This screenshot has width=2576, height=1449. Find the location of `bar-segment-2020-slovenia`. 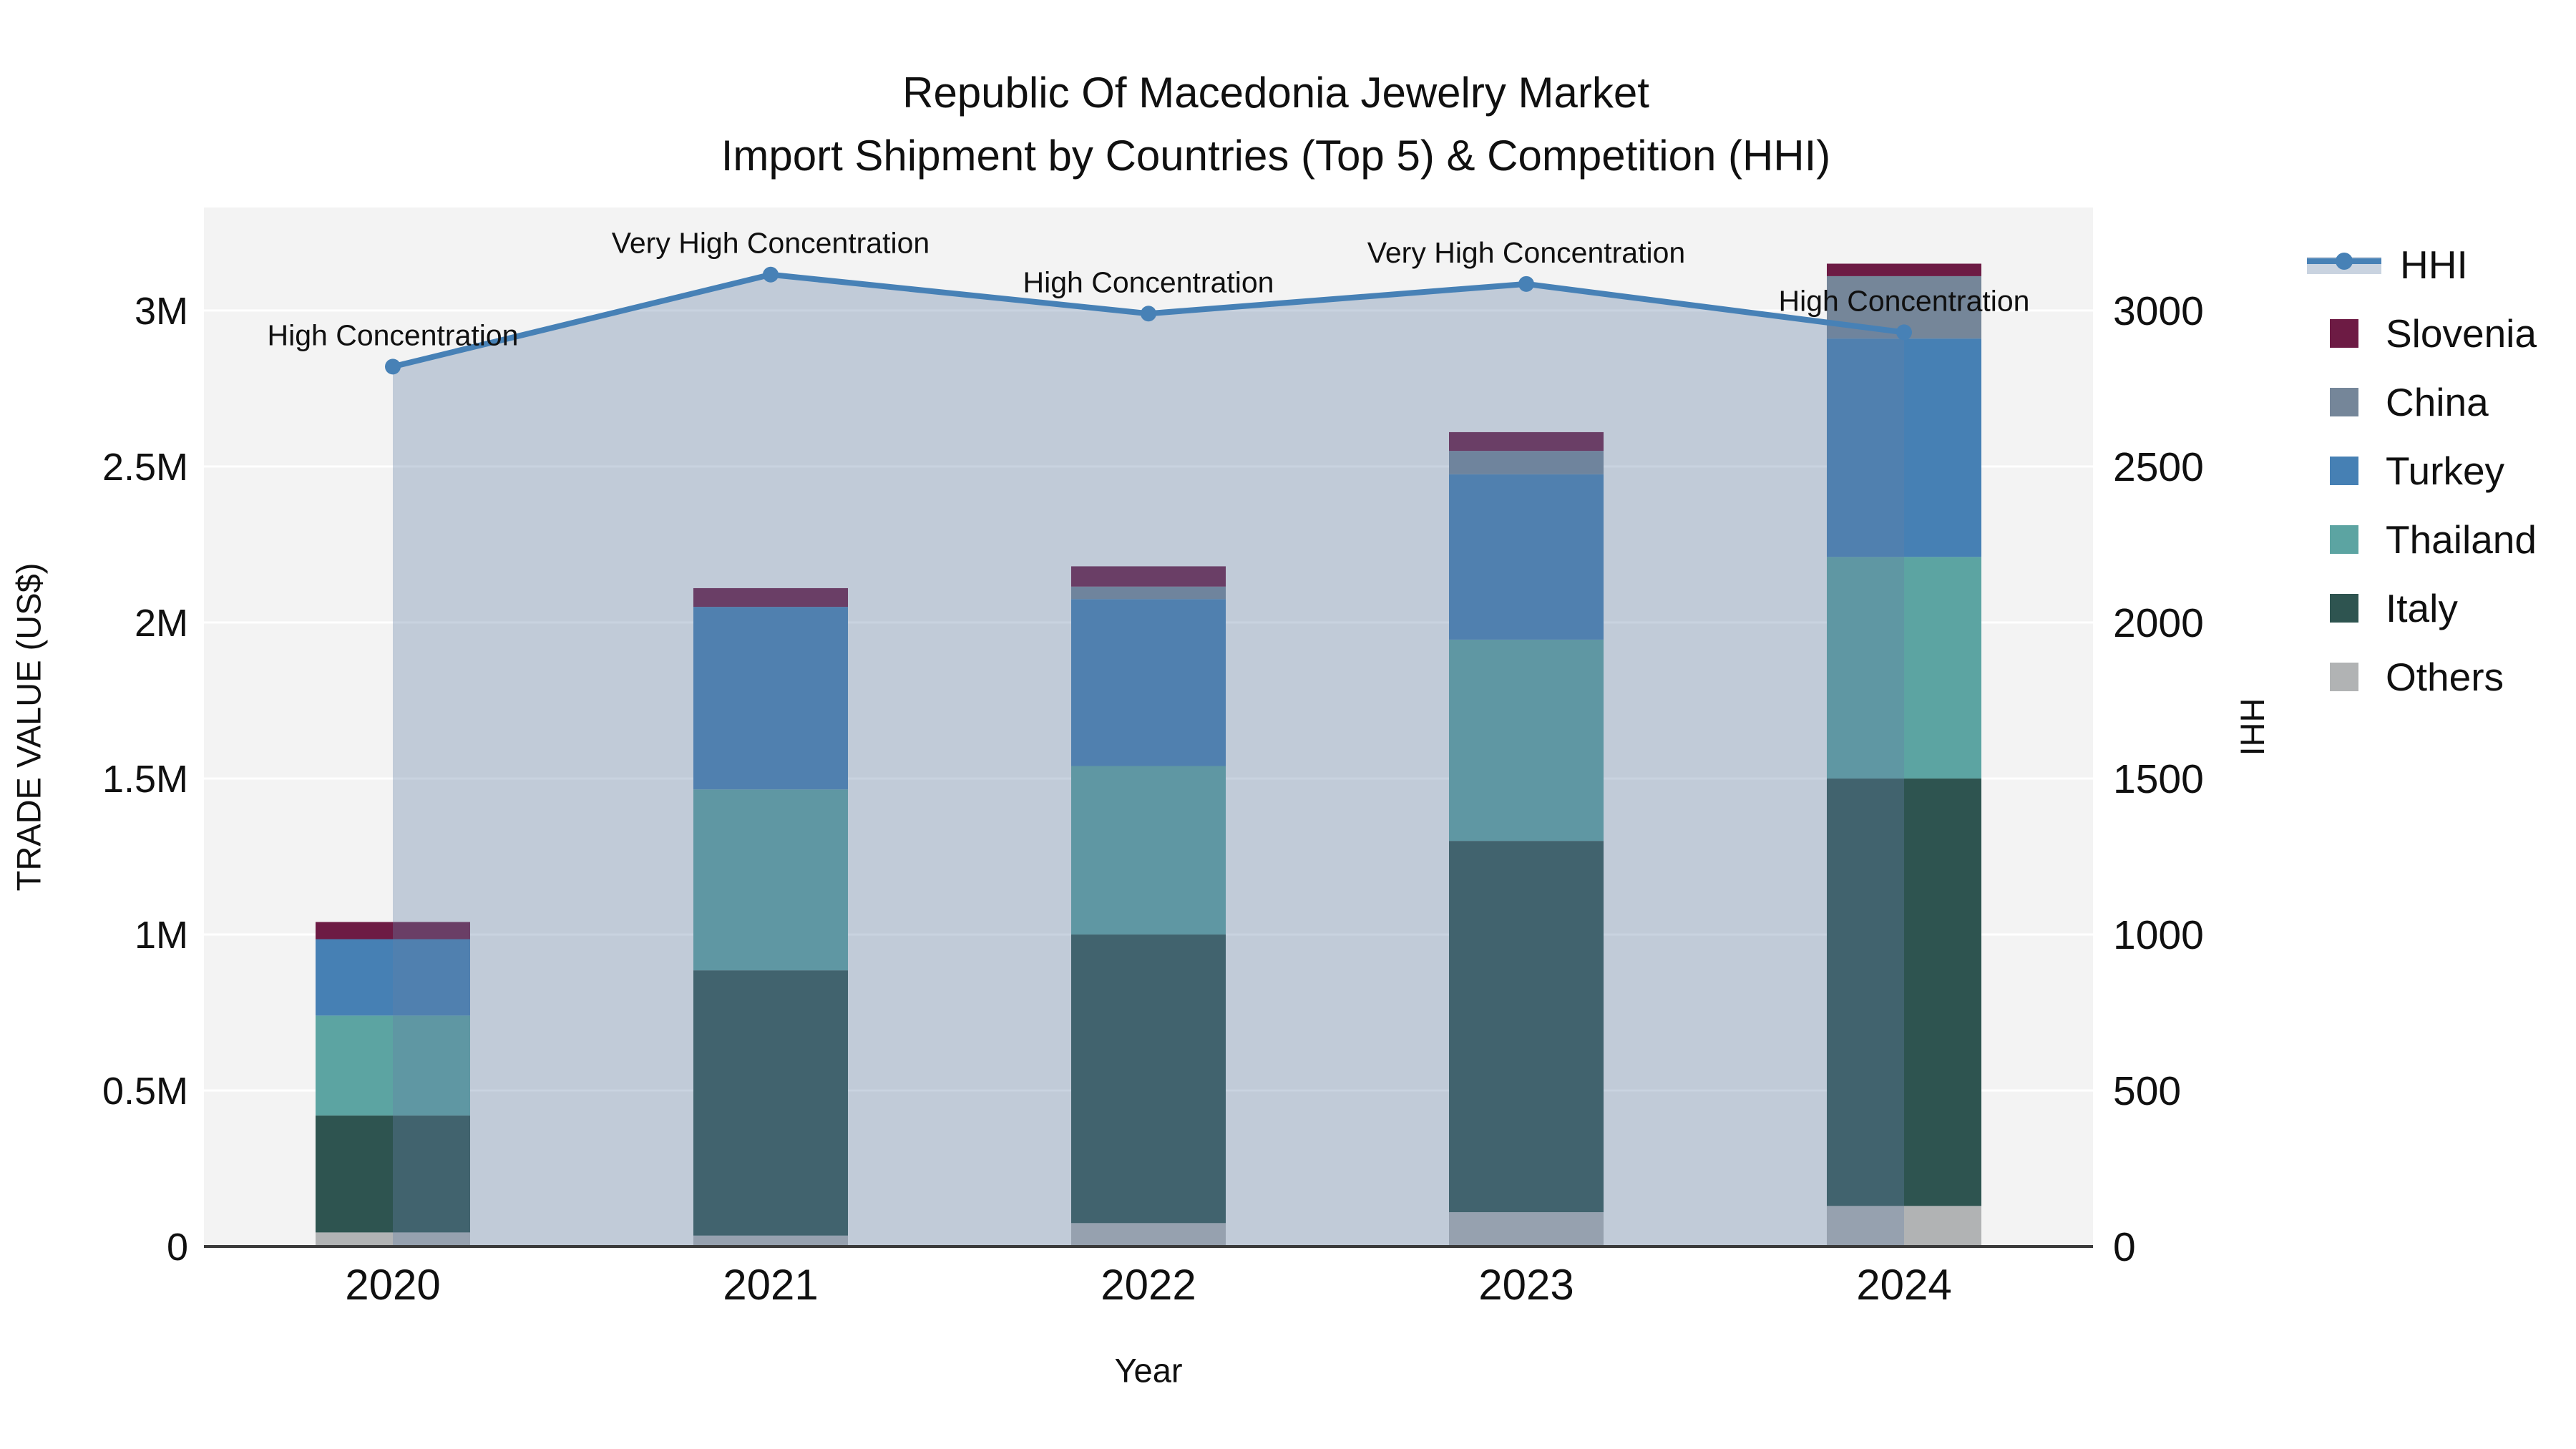

bar-segment-2020-slovenia is located at coordinates (393, 931).